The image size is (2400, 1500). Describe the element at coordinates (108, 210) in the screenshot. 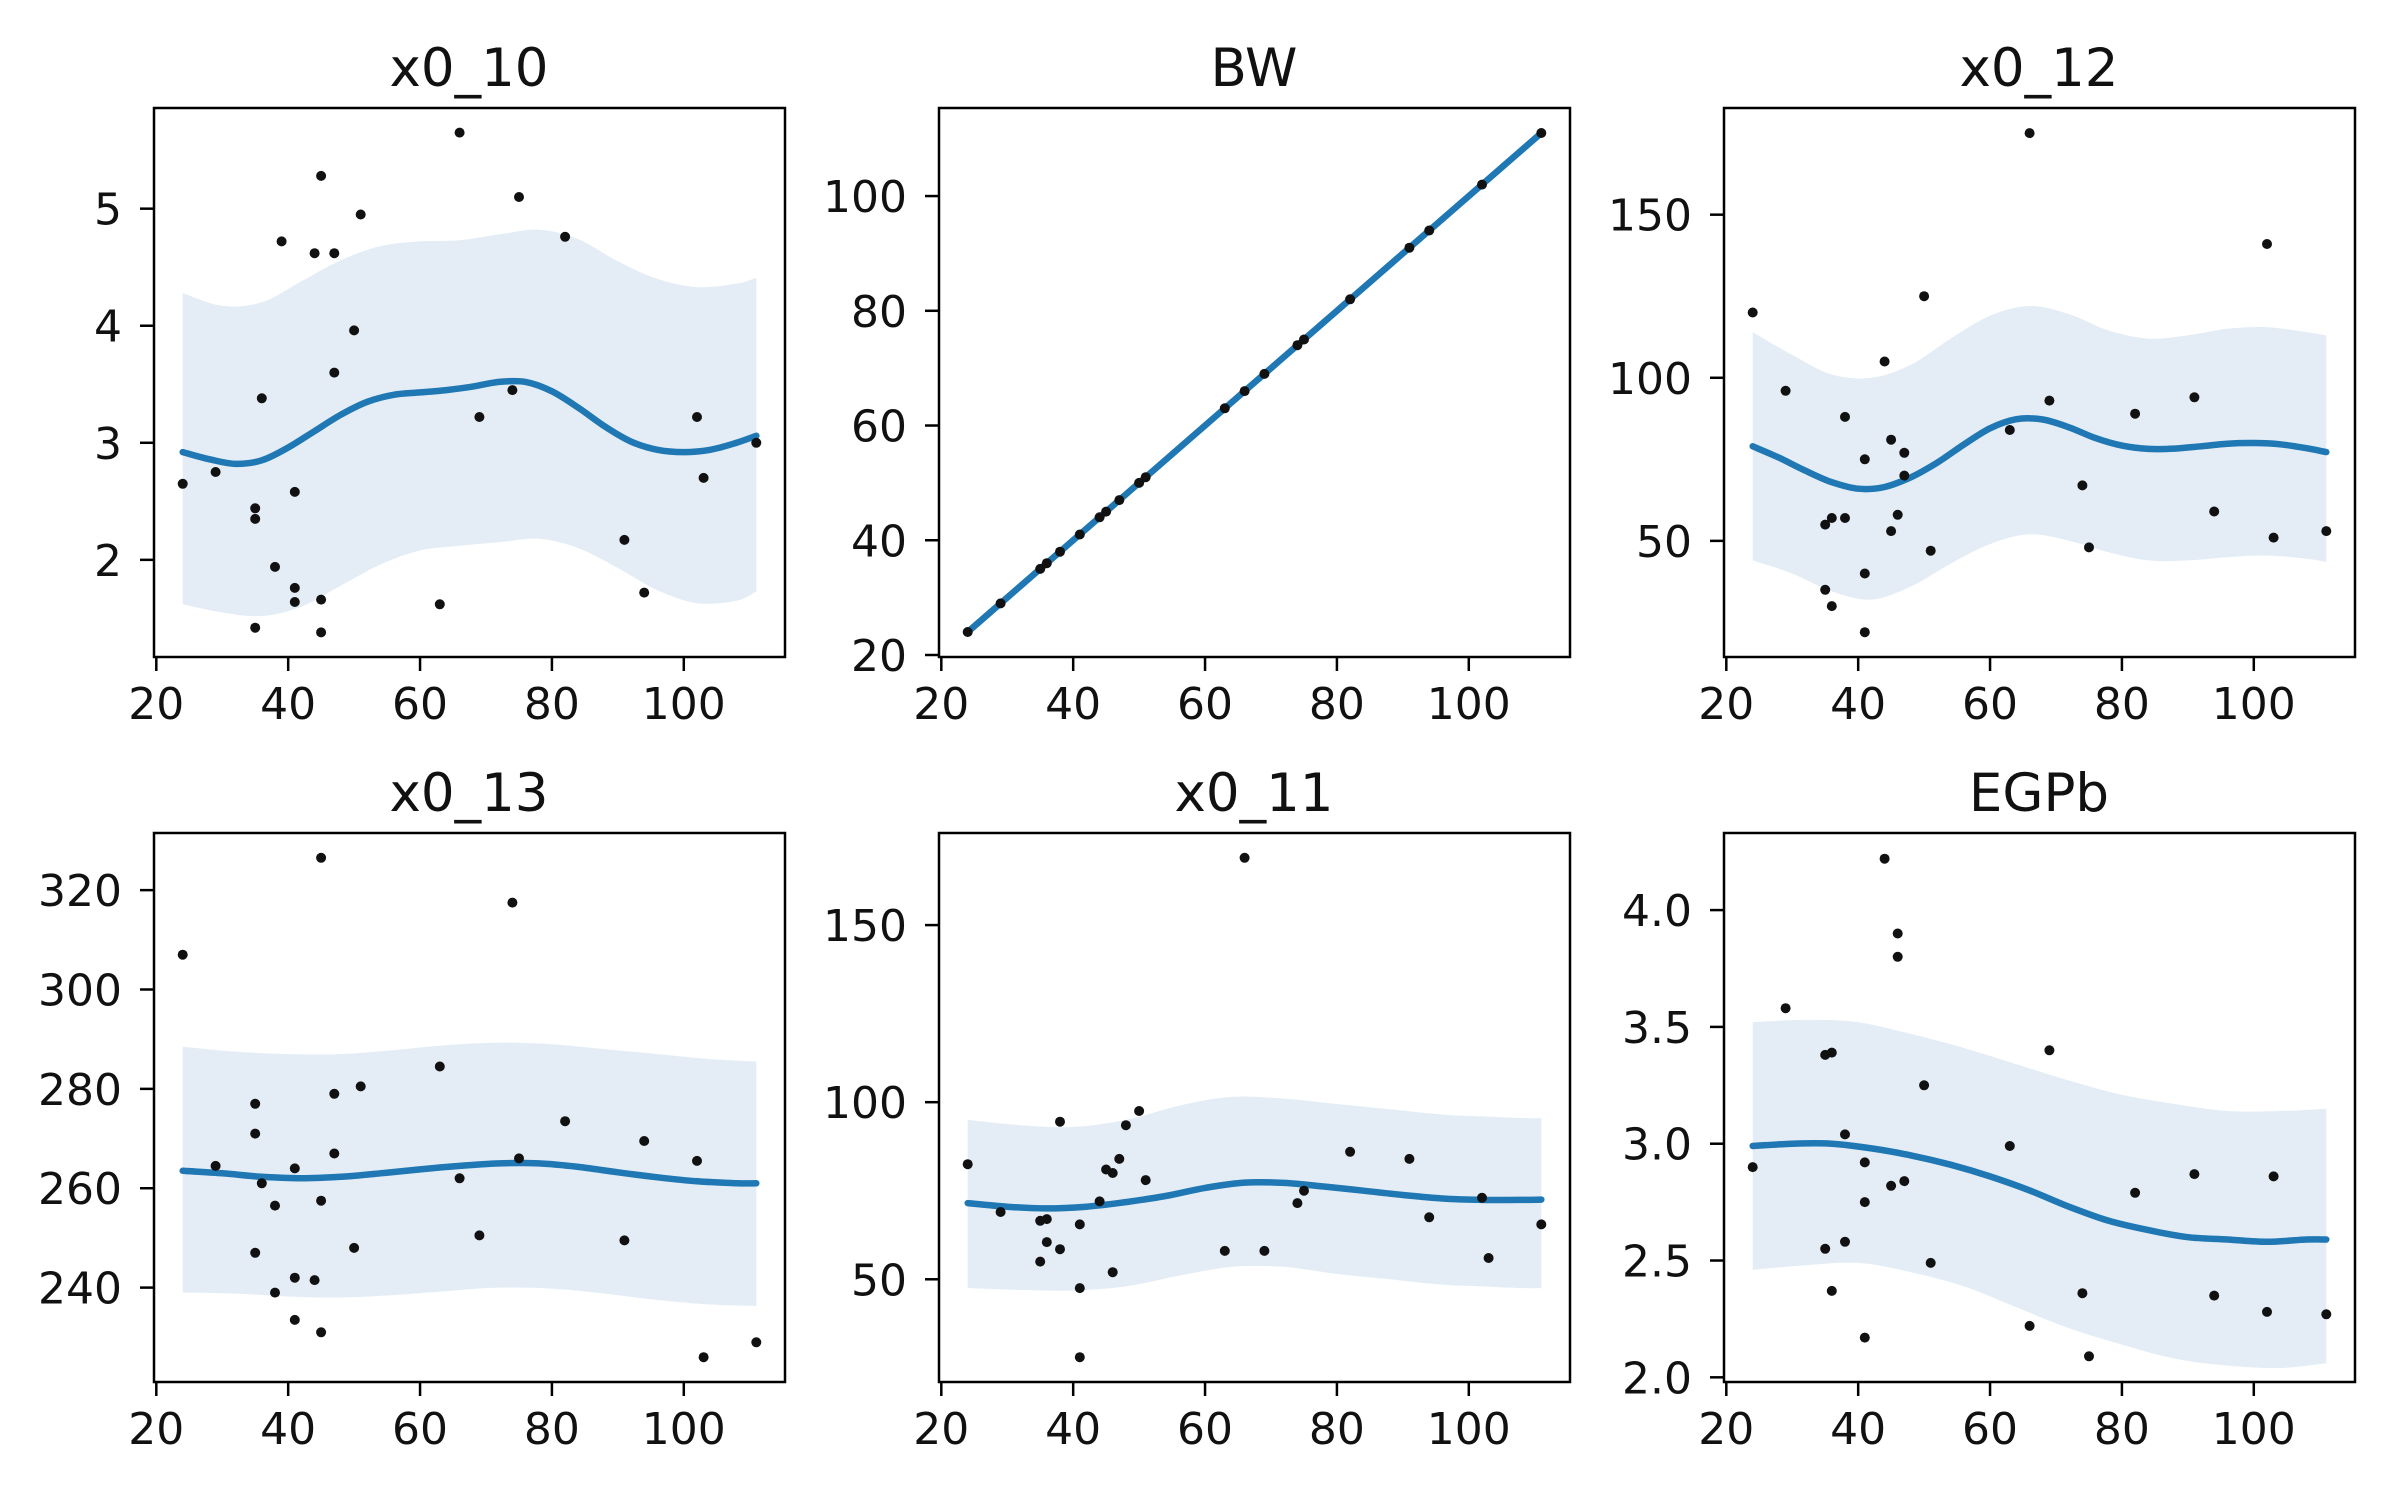

I see `y-tick-label: 5` at that location.